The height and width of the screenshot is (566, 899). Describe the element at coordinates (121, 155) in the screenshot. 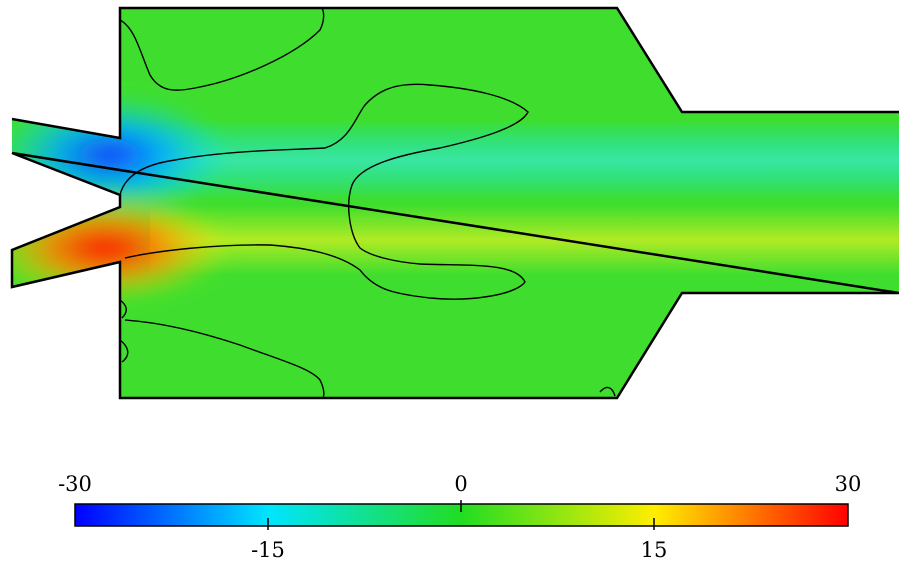

I see `negative-region-upper-inlet` at that location.